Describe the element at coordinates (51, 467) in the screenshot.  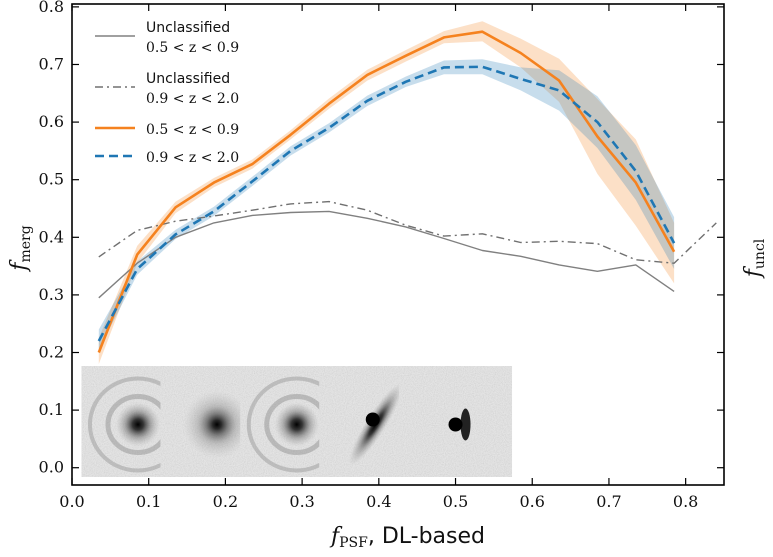
I see `y-tick-label: 0.0` at that location.